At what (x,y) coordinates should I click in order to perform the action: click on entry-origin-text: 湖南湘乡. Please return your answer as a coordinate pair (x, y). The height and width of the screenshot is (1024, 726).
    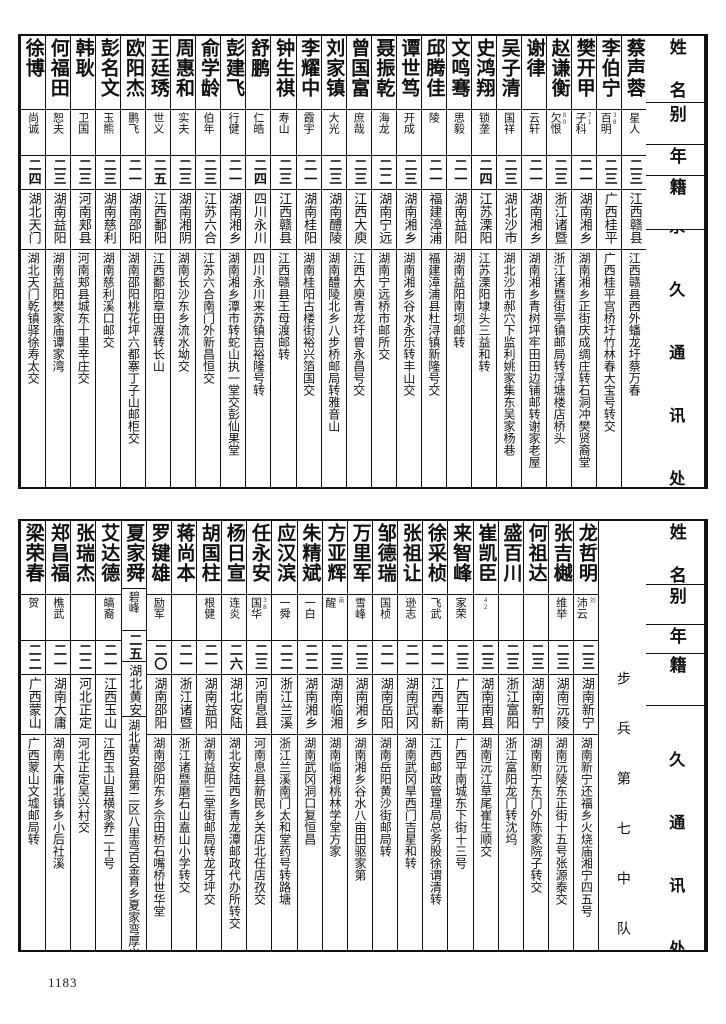
    Looking at the image, I should click on (534, 218).